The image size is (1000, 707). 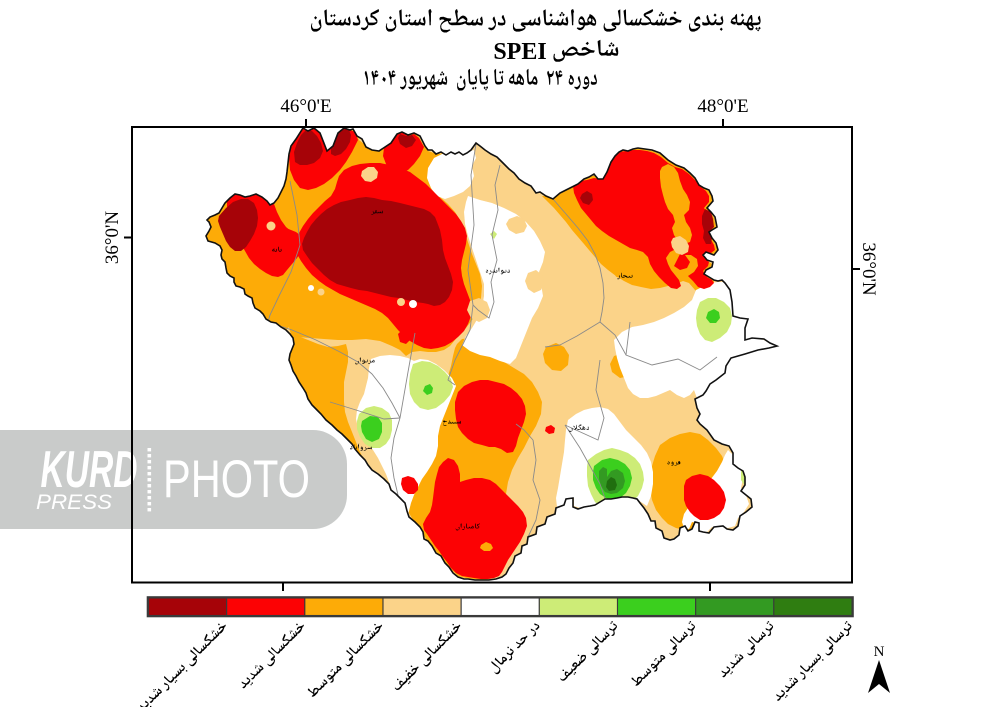 What do you see at coordinates (236, 479) in the screenshot?
I see `svg-text: PHOTO` at bounding box center [236, 479].